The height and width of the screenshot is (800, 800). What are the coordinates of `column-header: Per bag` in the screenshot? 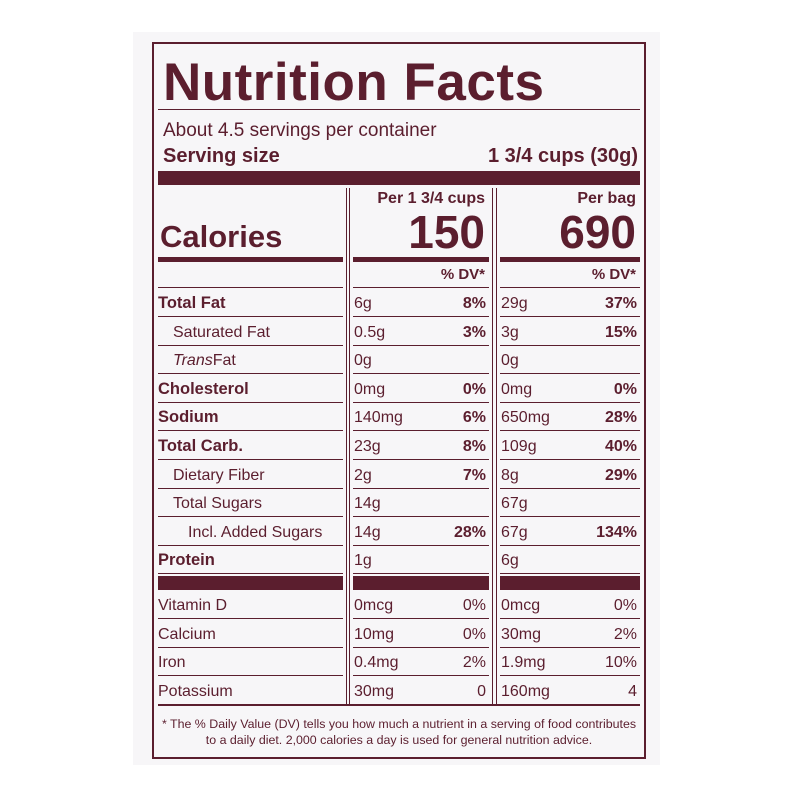 It's located at (606, 198).